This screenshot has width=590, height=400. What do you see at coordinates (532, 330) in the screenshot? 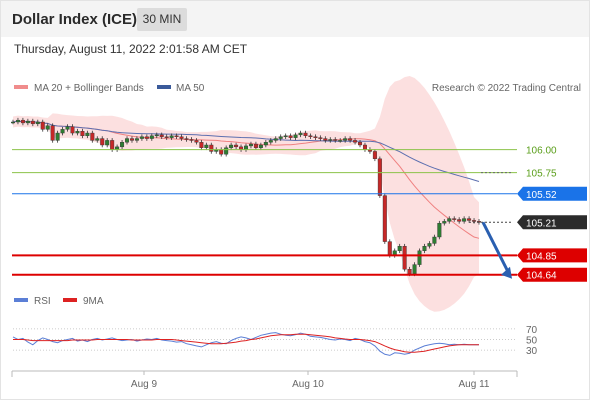
I see `rsi-tick-label: 70` at bounding box center [532, 330].